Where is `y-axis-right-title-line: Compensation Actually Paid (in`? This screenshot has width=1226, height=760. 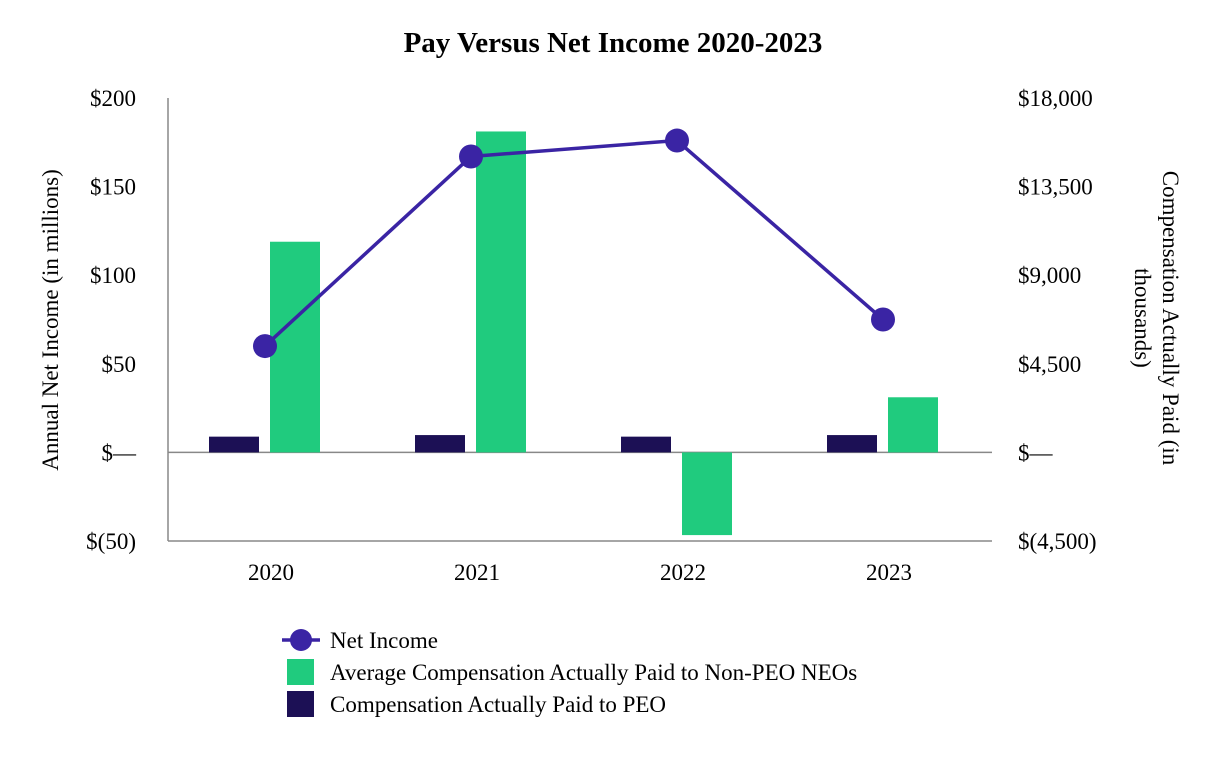 y-axis-right-title-line: Compensation Actually Paid (in is located at coordinates (1170, 318).